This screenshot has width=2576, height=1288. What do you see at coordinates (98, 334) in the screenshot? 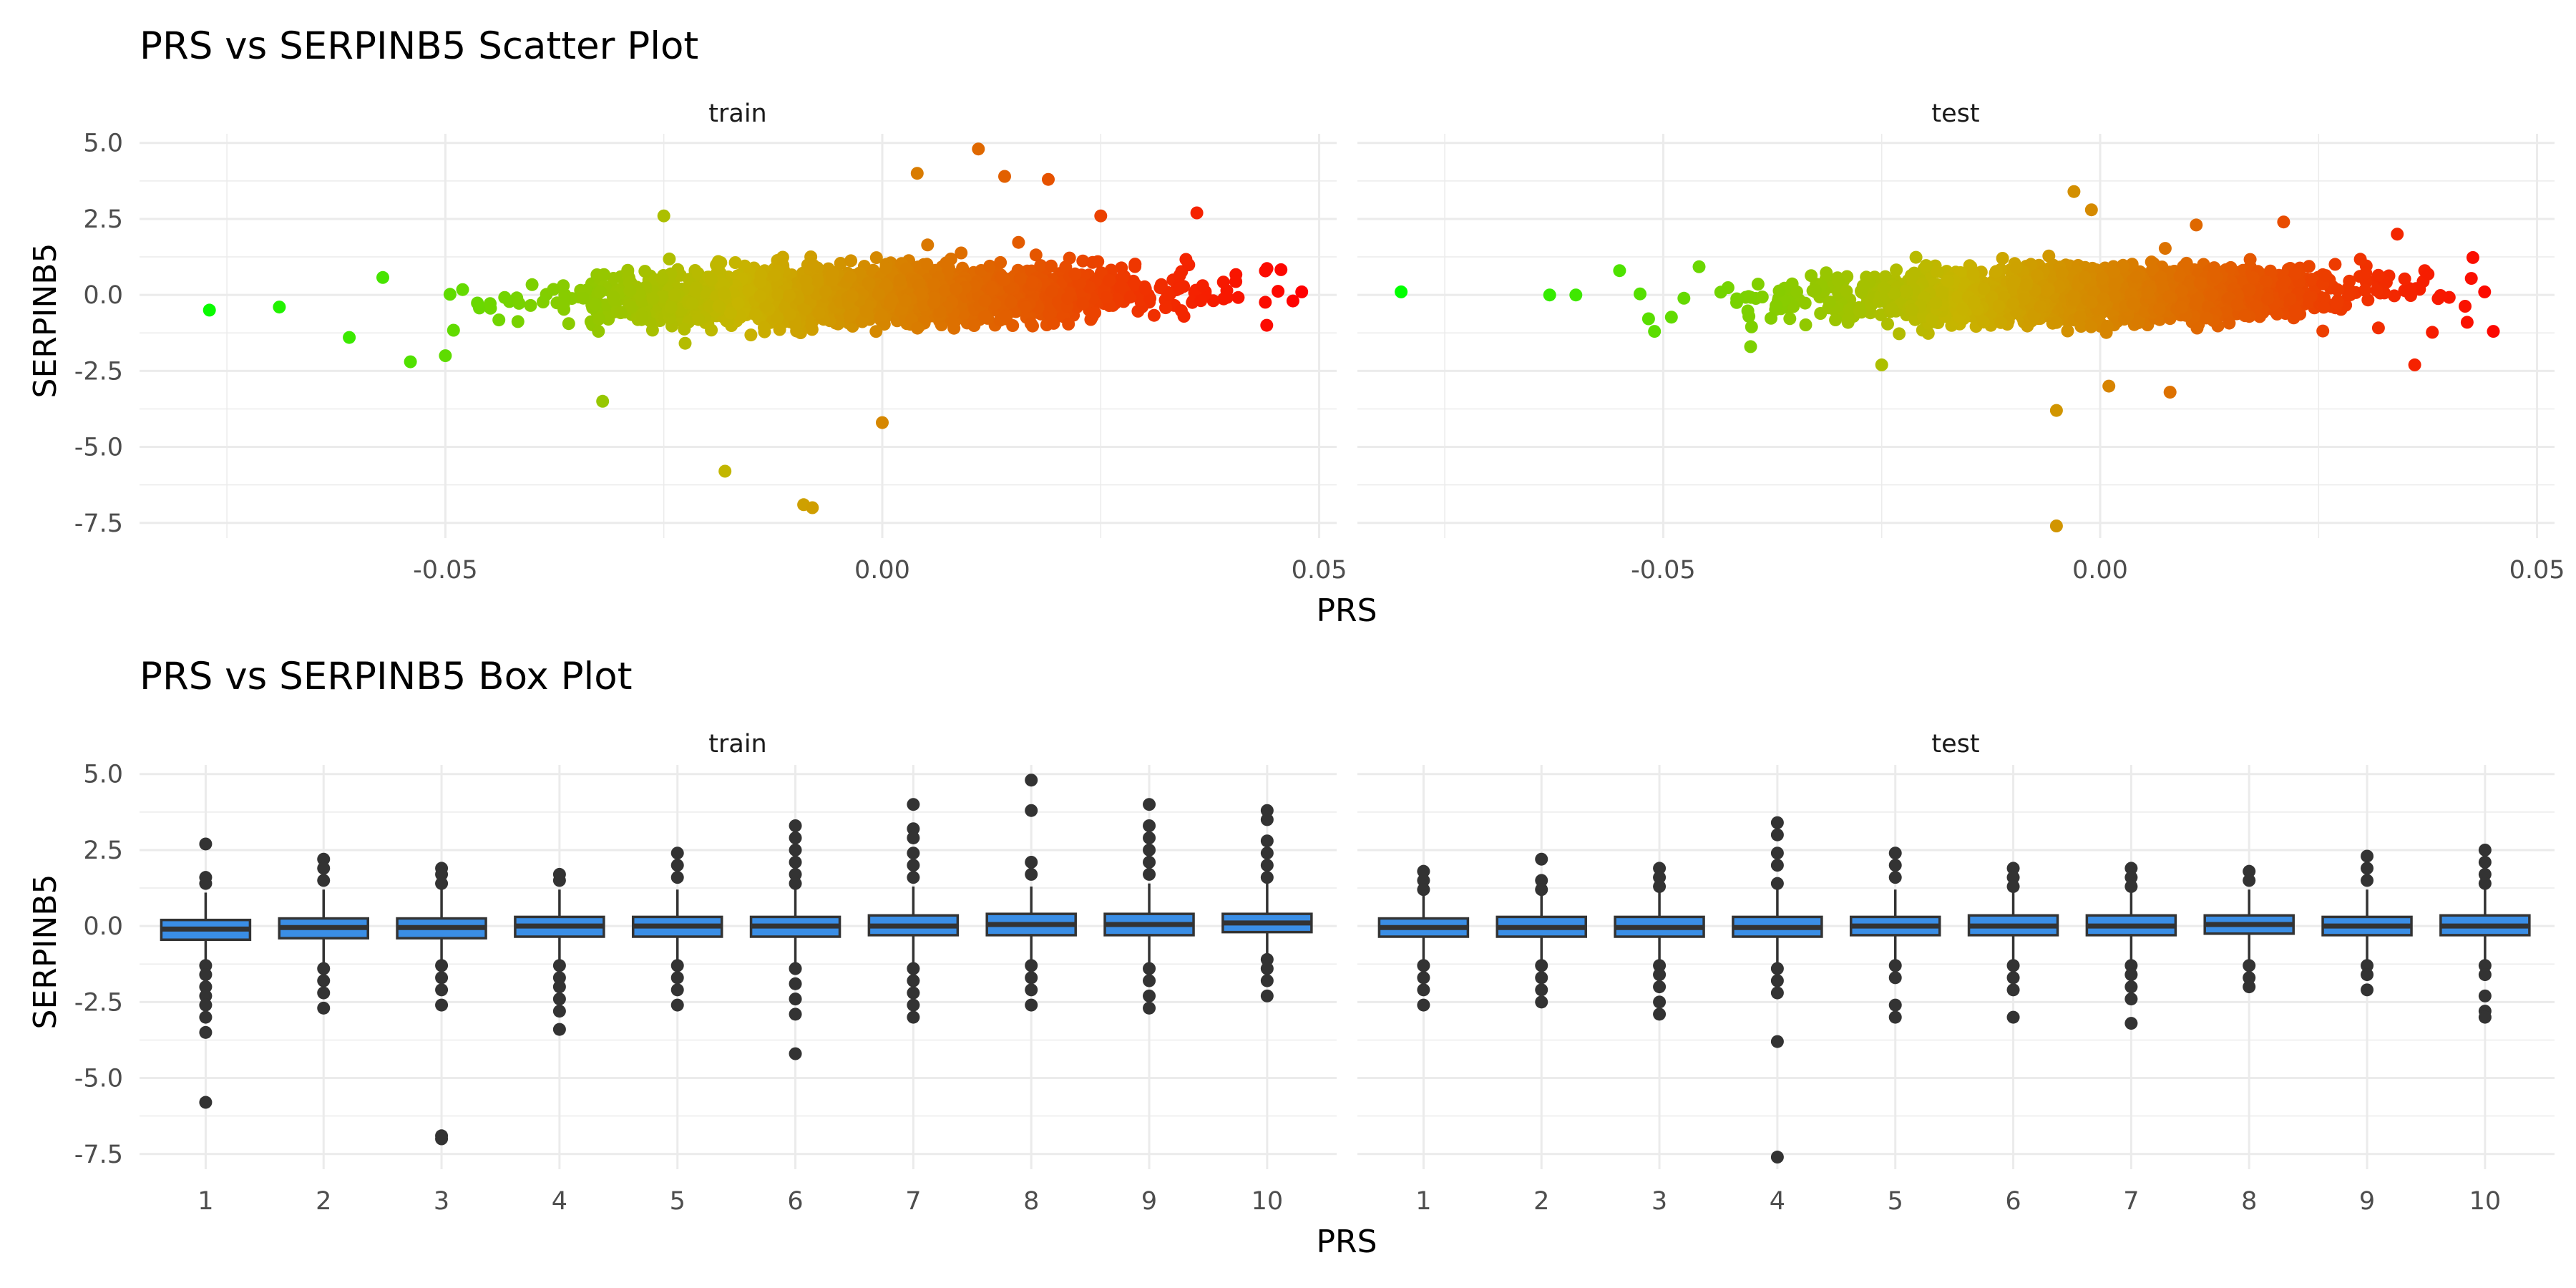
I see `scatter-y-tick-labels: 5.02.50.0-2.5-5.0-7.5` at bounding box center [98, 334].